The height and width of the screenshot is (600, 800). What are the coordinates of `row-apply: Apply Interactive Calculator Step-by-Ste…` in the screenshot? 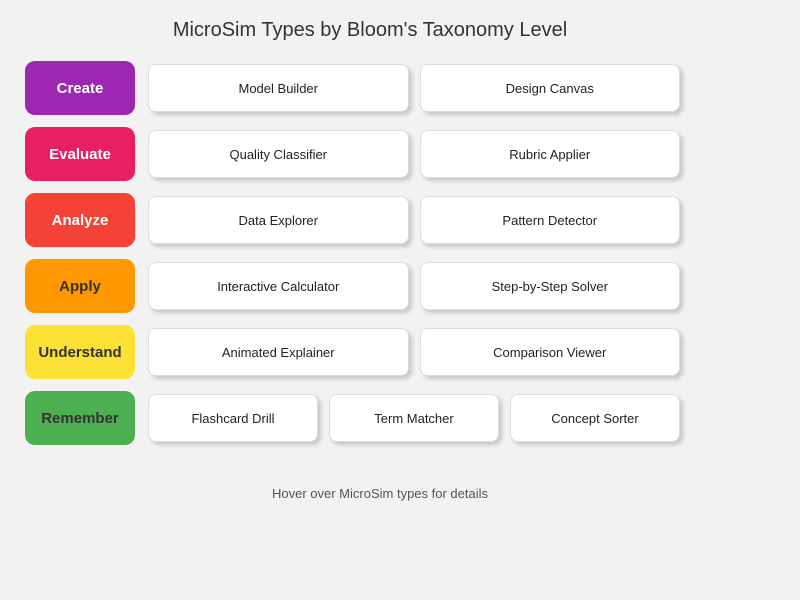 It's located at (352, 286).